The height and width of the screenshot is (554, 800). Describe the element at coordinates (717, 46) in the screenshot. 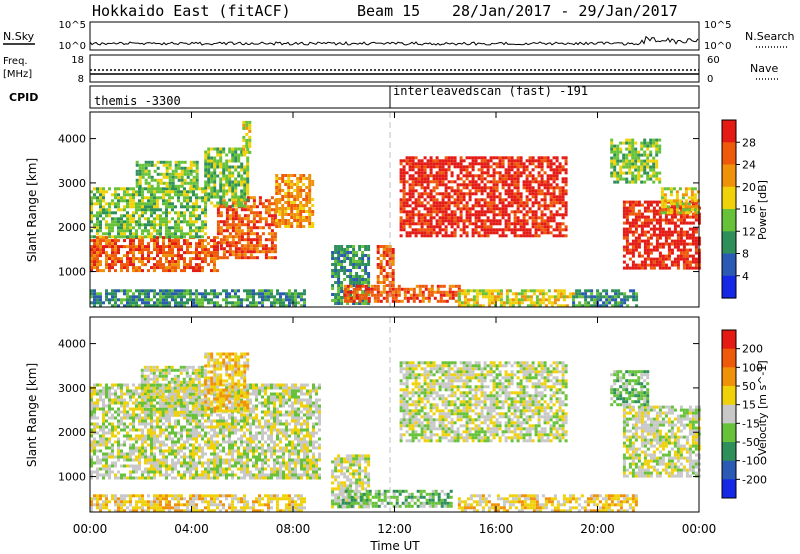

I see `nsearch-tick-bottom: 10^0` at that location.